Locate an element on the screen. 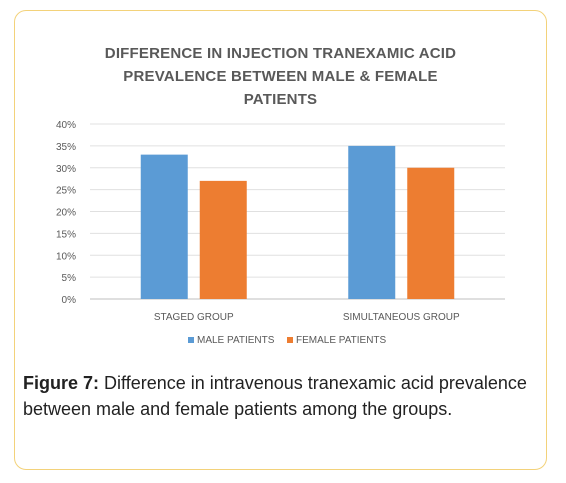 The image size is (566, 483). bar-male-staged is located at coordinates (164, 226).